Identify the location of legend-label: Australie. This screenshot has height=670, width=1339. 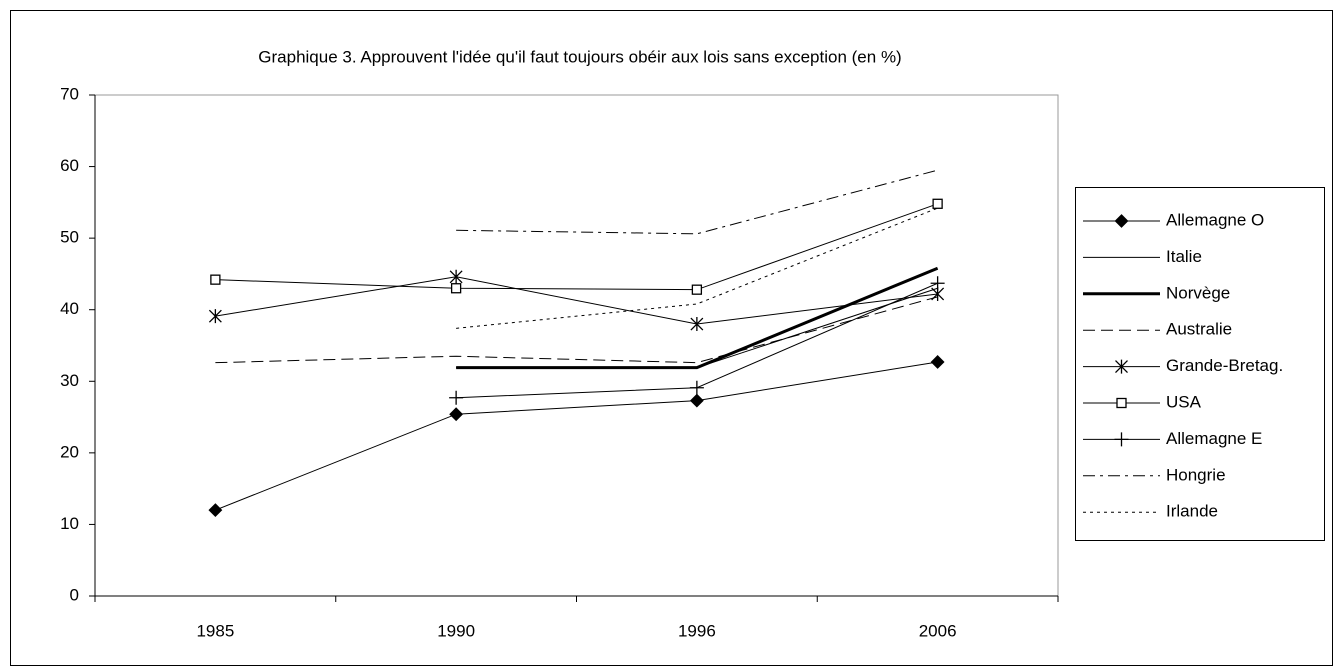
(1199, 329).